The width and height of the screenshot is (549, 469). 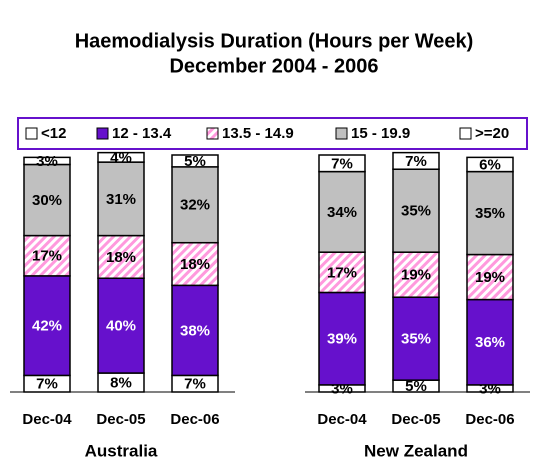 What do you see at coordinates (53, 133) in the screenshot?
I see `legend-label: <12` at bounding box center [53, 133].